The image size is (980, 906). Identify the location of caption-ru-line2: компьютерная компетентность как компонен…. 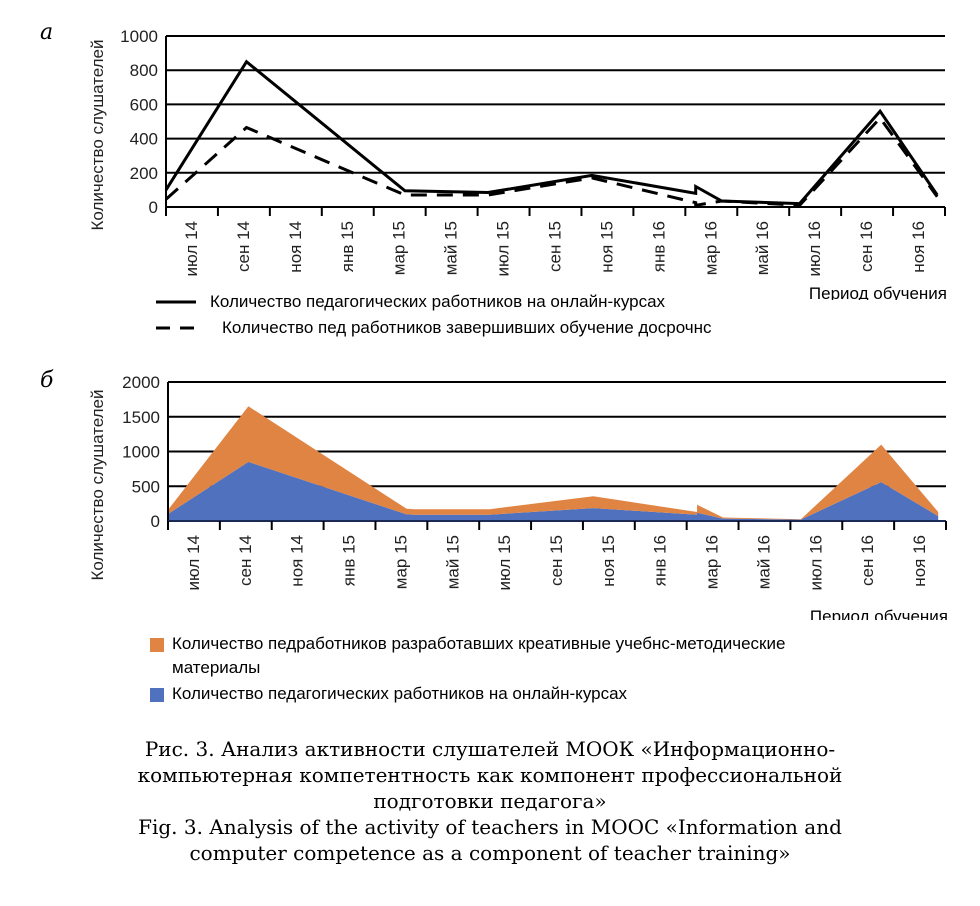
(490, 775).